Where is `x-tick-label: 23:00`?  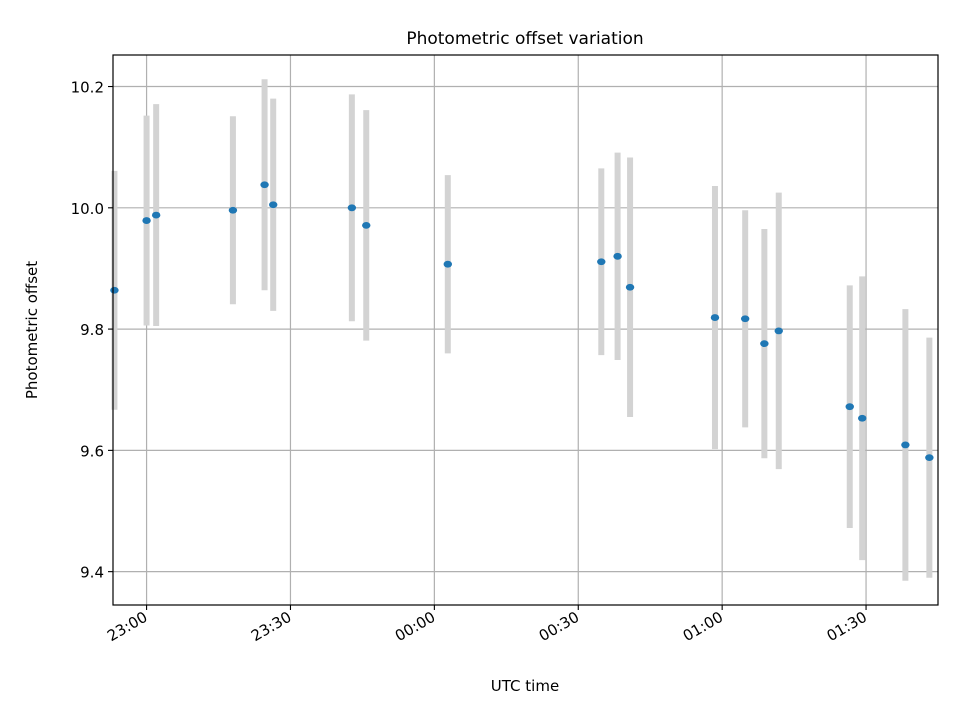
x-tick-label: 23:00 is located at coordinates (127, 626).